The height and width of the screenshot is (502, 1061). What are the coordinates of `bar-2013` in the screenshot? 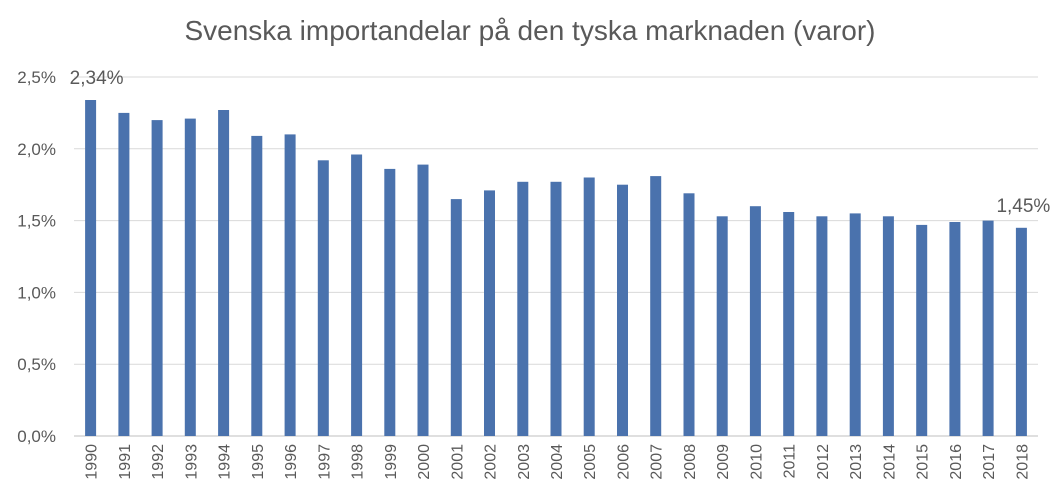 It's located at (855, 324).